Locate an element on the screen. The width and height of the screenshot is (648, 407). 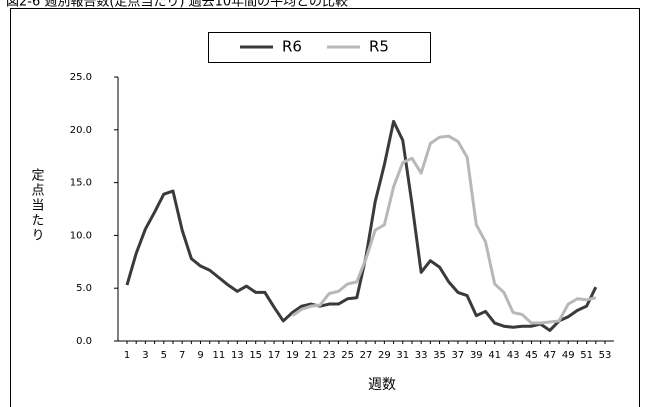
x-tick-label: 11 is located at coordinates (219, 355).